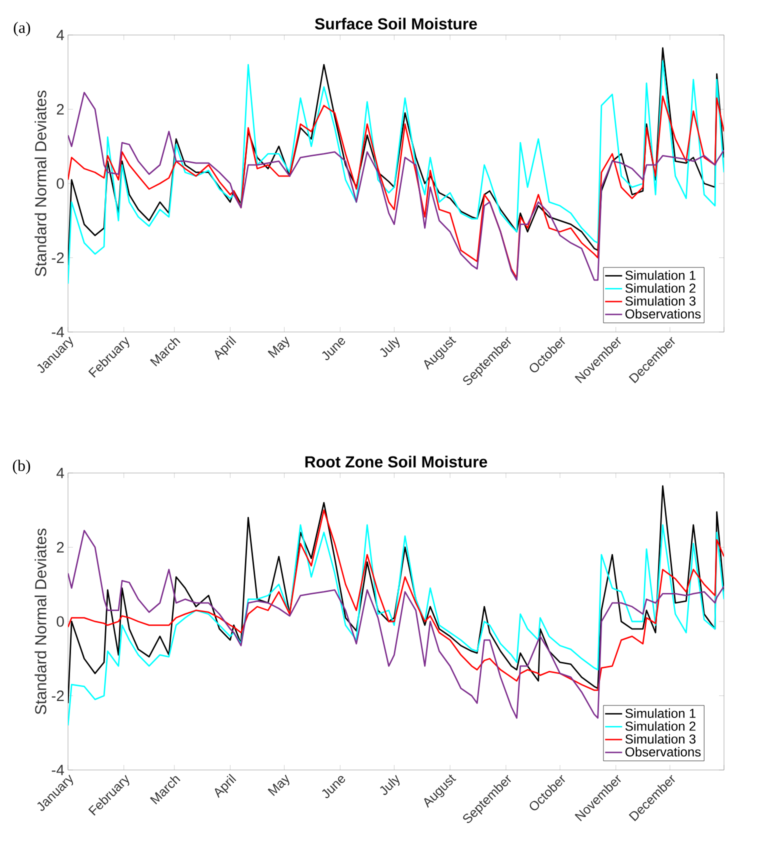 The width and height of the screenshot is (776, 867). What do you see at coordinates (22, 29) in the screenshot?
I see `text: (a)` at bounding box center [22, 29].